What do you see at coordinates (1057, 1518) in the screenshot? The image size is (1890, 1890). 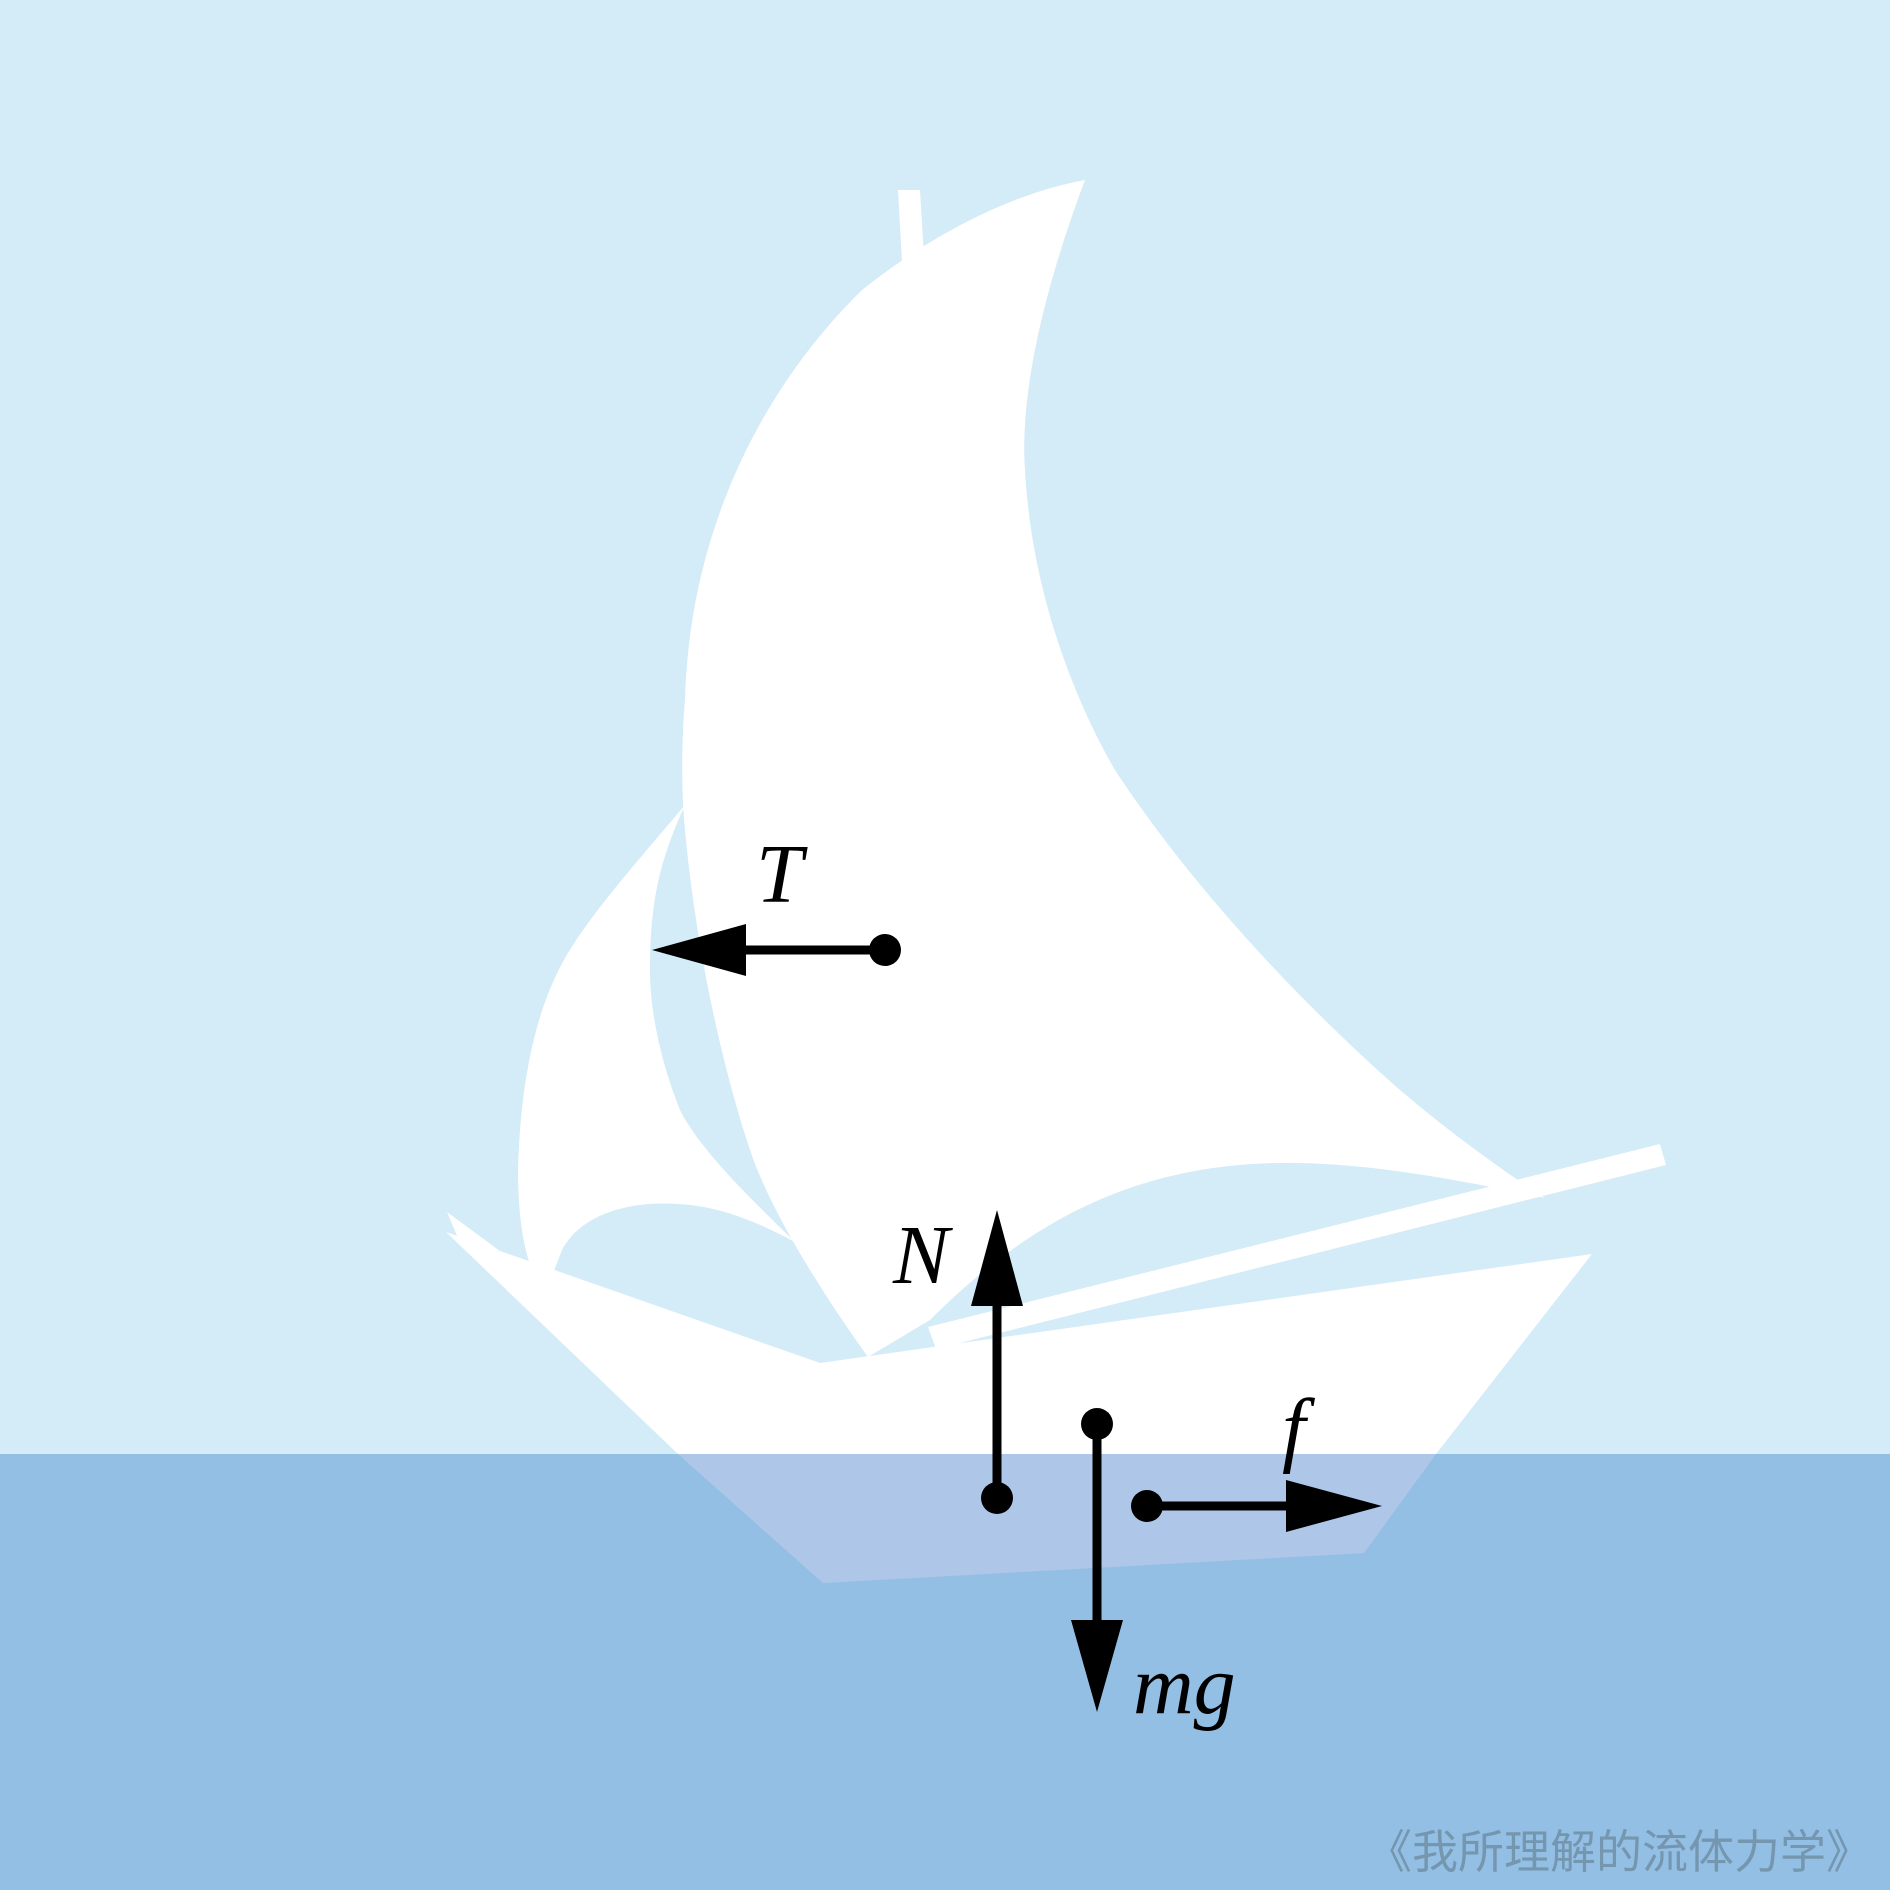 I see `hull-submerged` at bounding box center [1057, 1518].